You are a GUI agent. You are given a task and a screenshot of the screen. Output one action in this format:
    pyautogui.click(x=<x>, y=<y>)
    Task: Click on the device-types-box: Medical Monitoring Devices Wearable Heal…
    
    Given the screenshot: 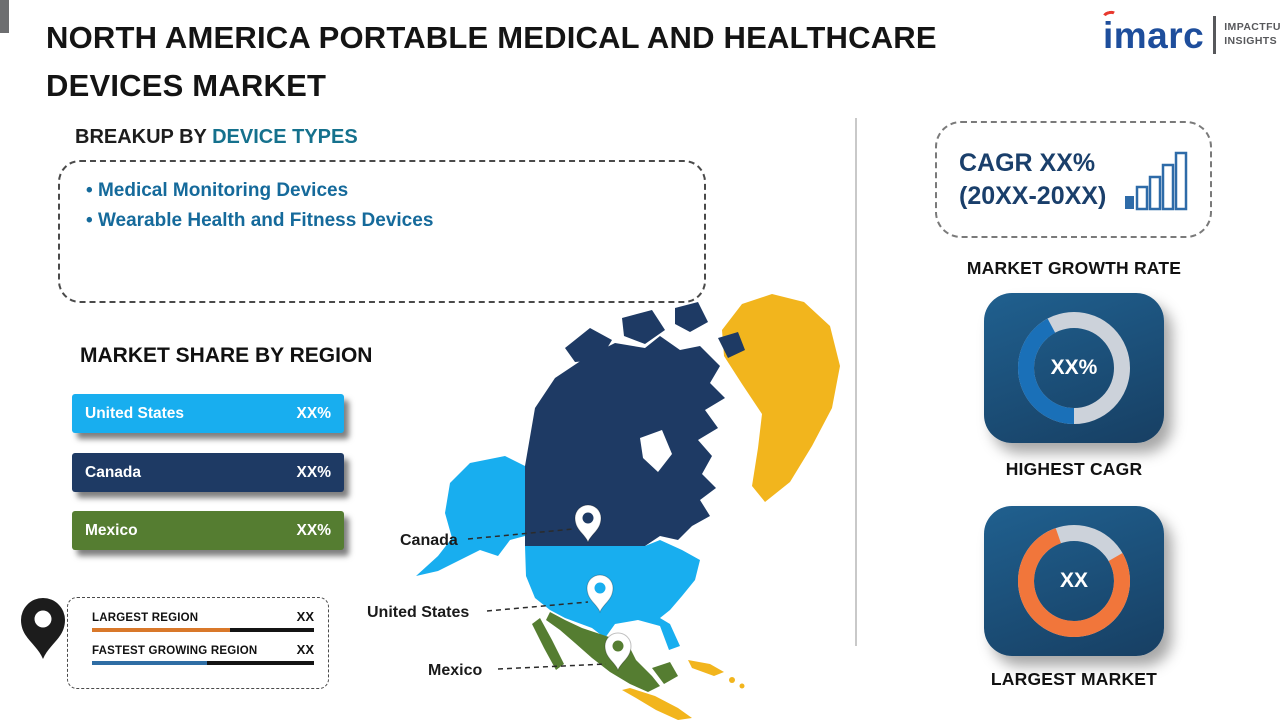 What is the action you would take?
    pyautogui.click(x=382, y=231)
    